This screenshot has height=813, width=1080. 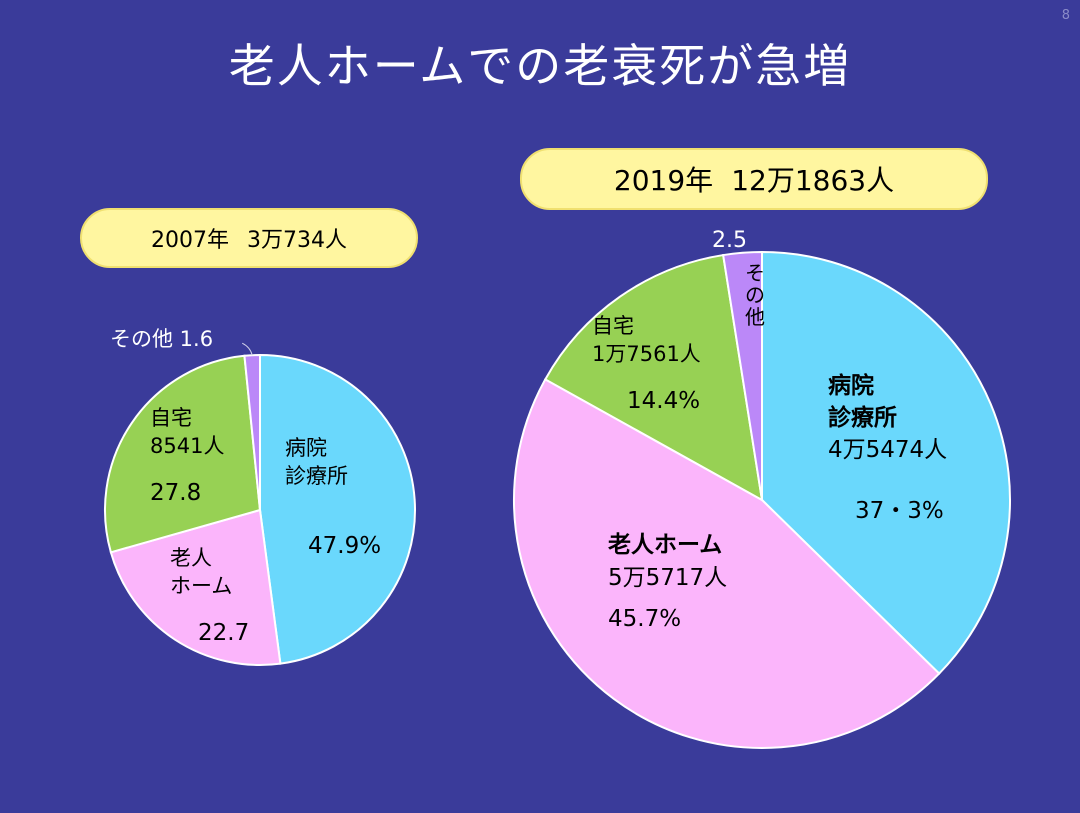 I want to click on slice-label-nursing_home: 老人, so click(x=191, y=558).